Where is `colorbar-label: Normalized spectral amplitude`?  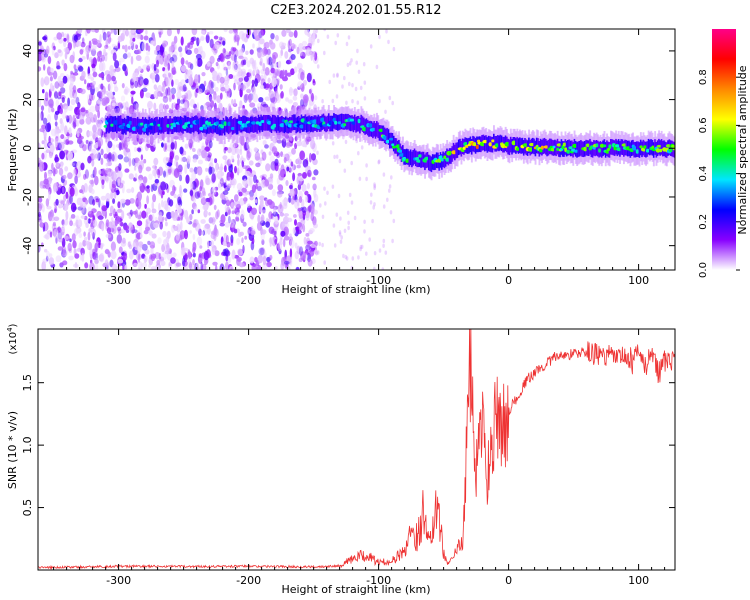 colorbar-label: Normalized spectral amplitude is located at coordinates (742, 149).